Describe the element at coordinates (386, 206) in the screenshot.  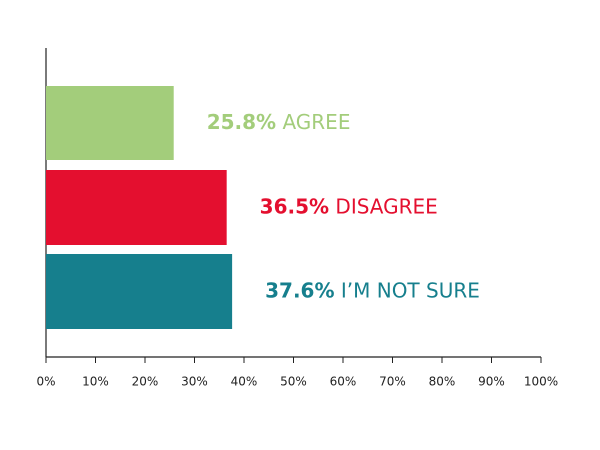
I see `category-label: DISAGREE` at that location.